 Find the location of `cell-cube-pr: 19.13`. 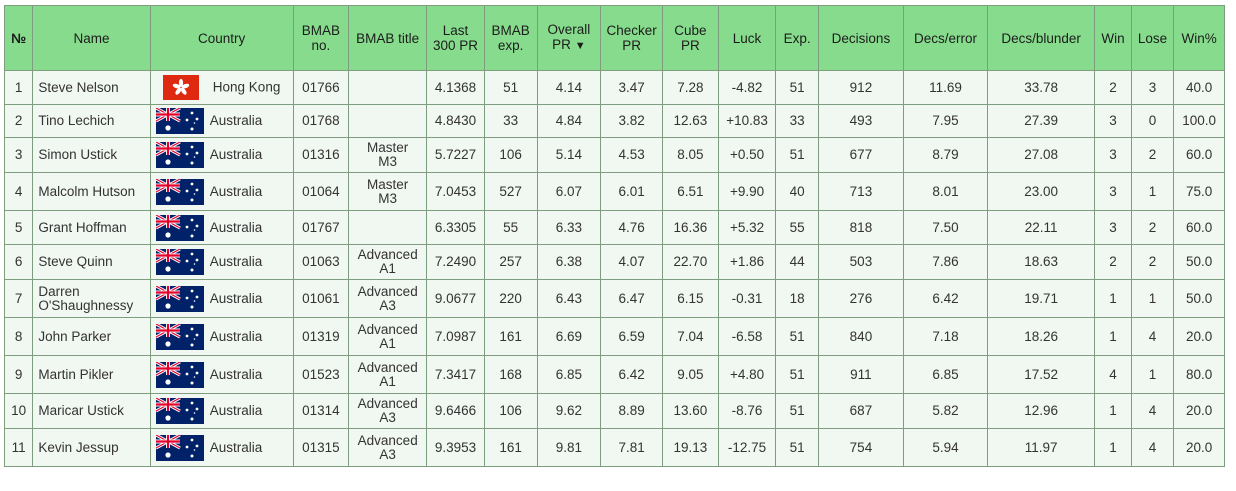

cell-cube-pr: 19.13 is located at coordinates (690, 447).